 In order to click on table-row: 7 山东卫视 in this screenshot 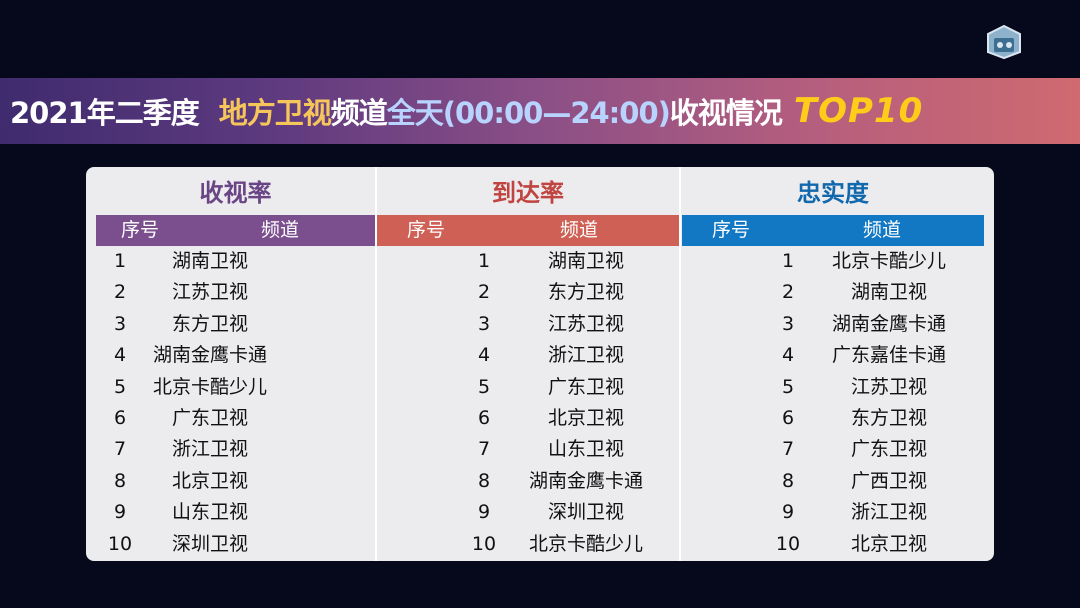, I will do `click(528, 449)`.